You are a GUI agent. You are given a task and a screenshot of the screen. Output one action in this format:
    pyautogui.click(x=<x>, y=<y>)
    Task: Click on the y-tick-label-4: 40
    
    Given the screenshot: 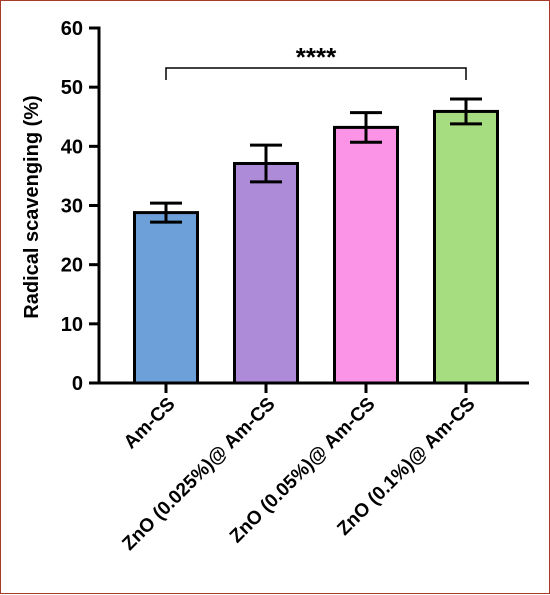 What is the action you would take?
    pyautogui.click(x=72, y=147)
    